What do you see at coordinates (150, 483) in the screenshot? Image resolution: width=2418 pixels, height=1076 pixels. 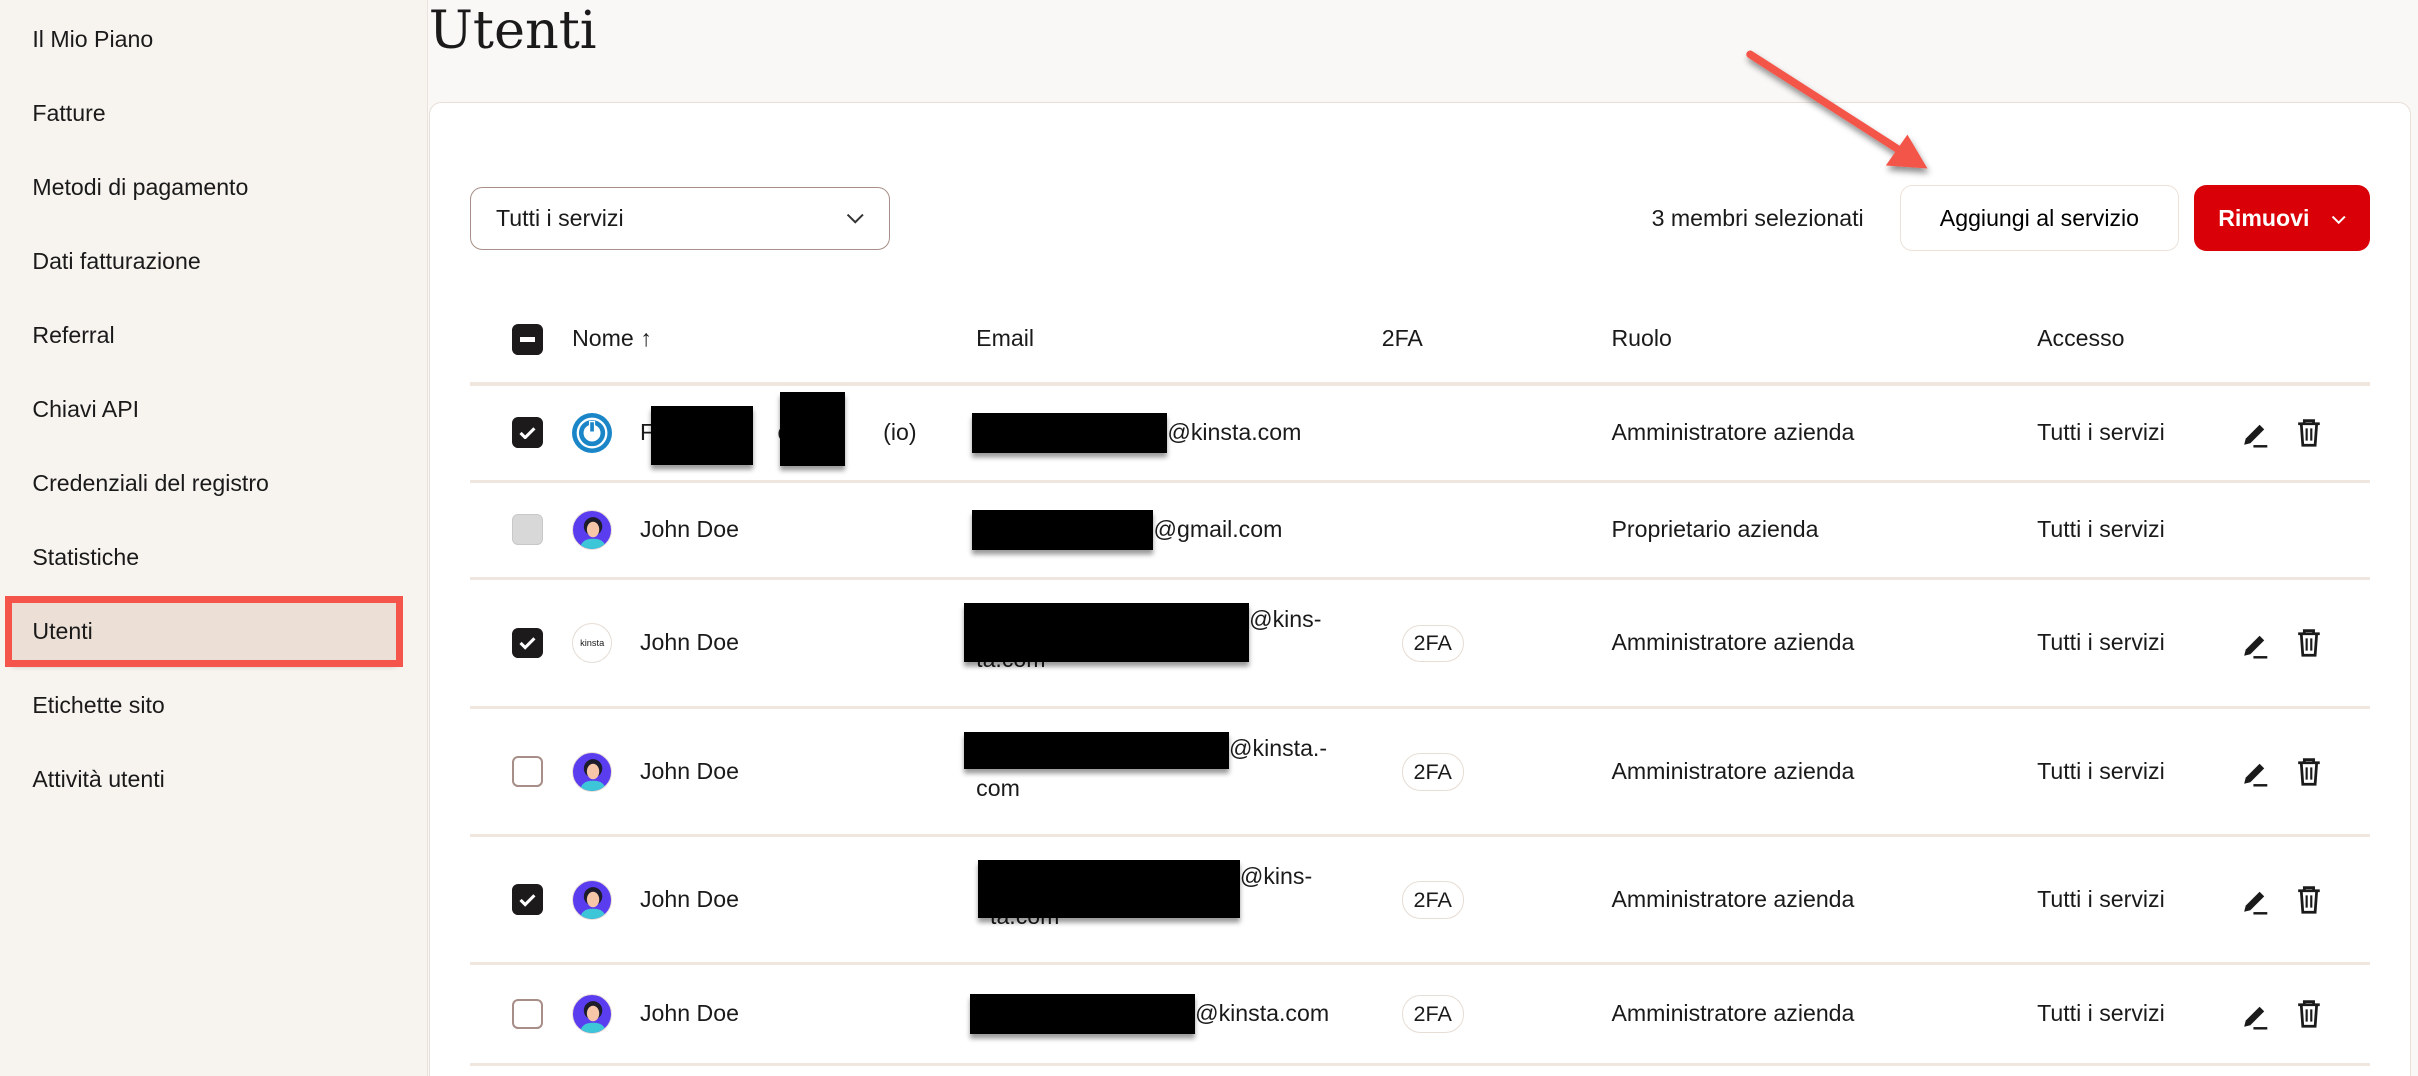 I see `sidebar-item-credenziali-del-registro: Credenziali del registro` at bounding box center [150, 483].